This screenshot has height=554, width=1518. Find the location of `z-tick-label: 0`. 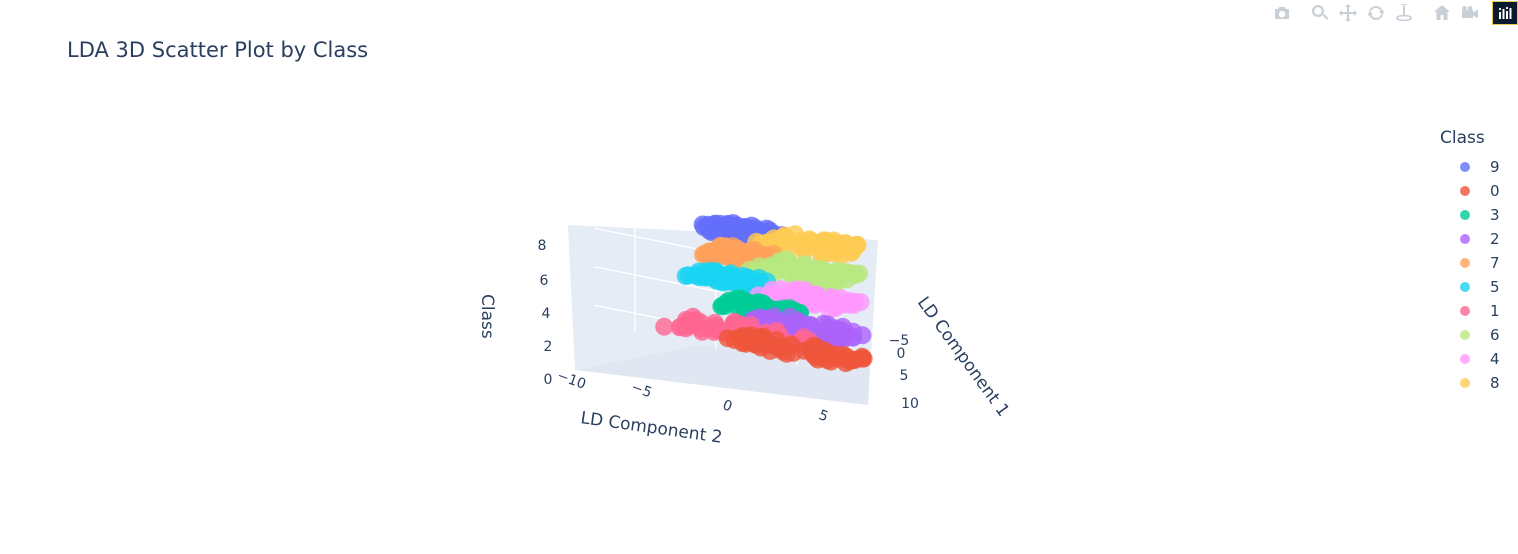

z-tick-label: 0 is located at coordinates (548, 380).